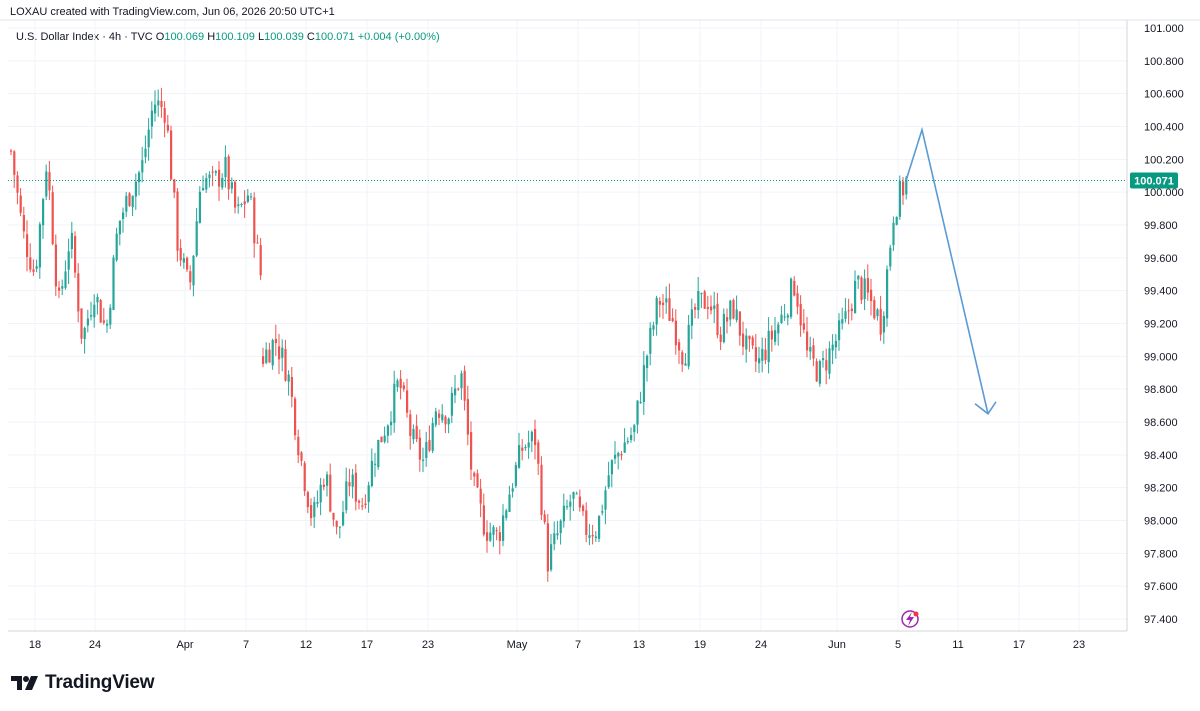  I want to click on x-tick-label: May, so click(517, 645).